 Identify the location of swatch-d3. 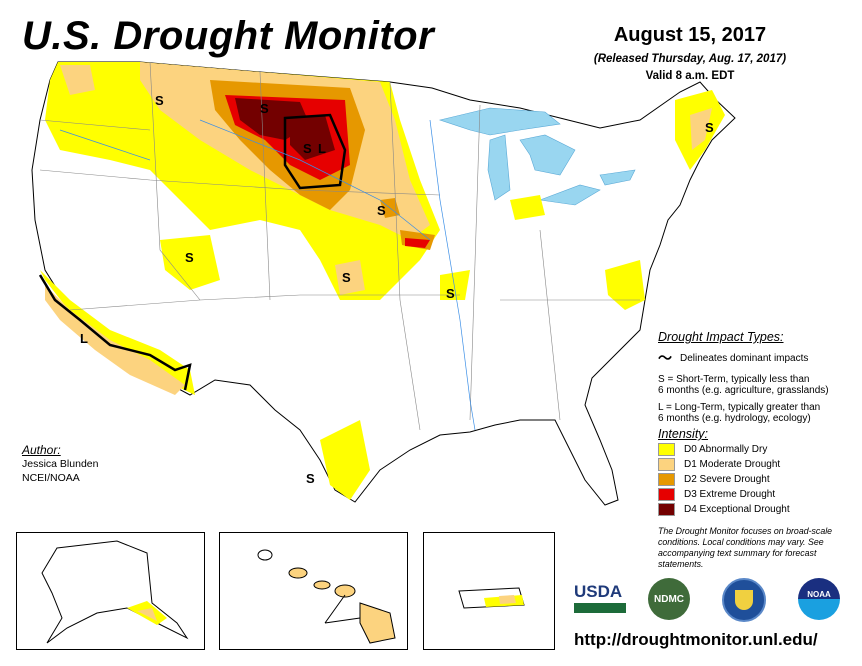
(666, 494).